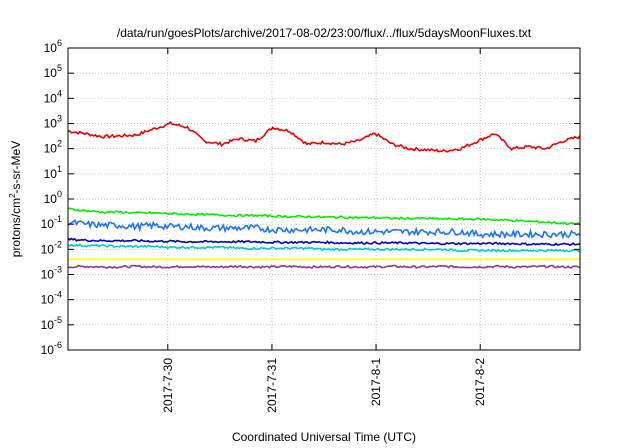  What do you see at coordinates (51, 247) in the screenshot?
I see `y-tick-label: 10⁻²` at bounding box center [51, 247].